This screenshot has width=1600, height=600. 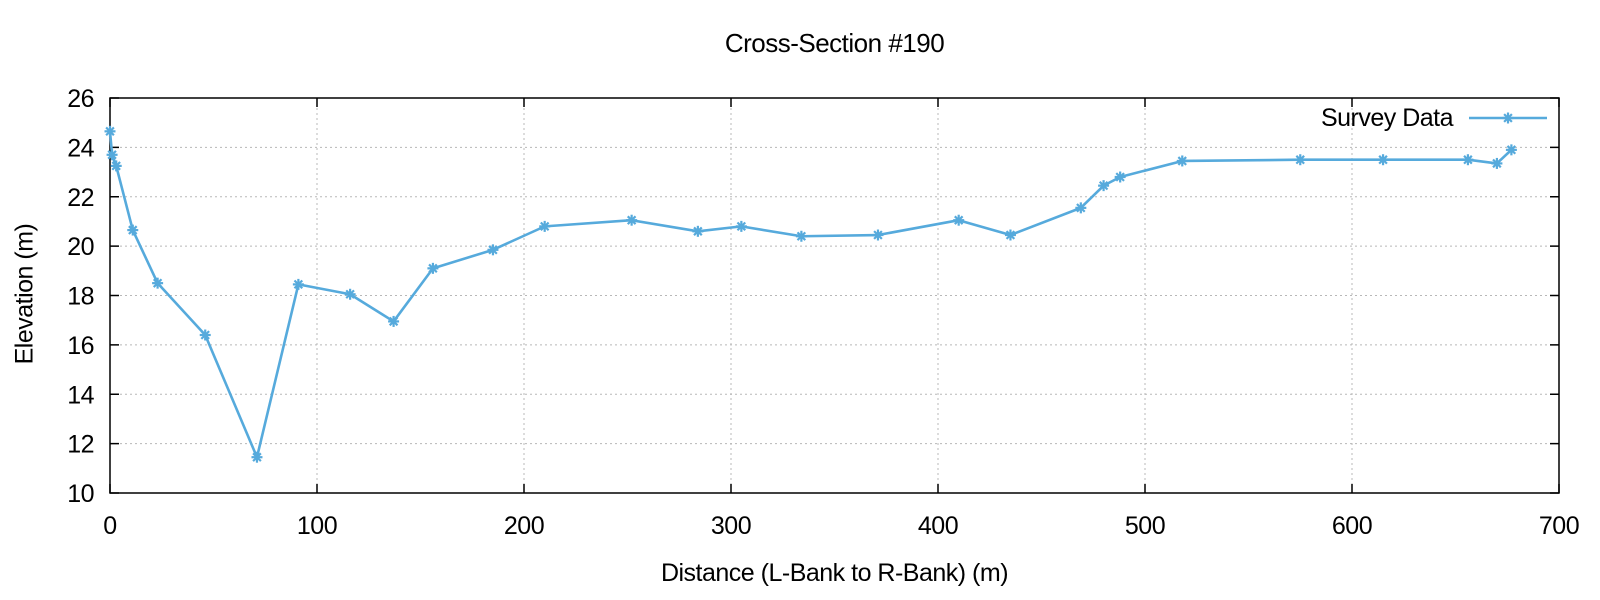 I want to click on x-tick-label: 500, so click(x=1145, y=526).